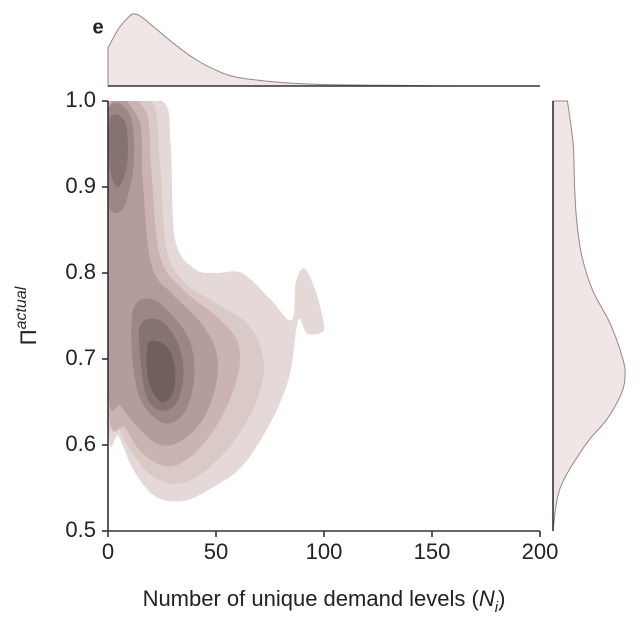 This screenshot has height=628, width=640. What do you see at coordinates (432, 551) in the screenshot?
I see `x-tick-label: 150` at bounding box center [432, 551].